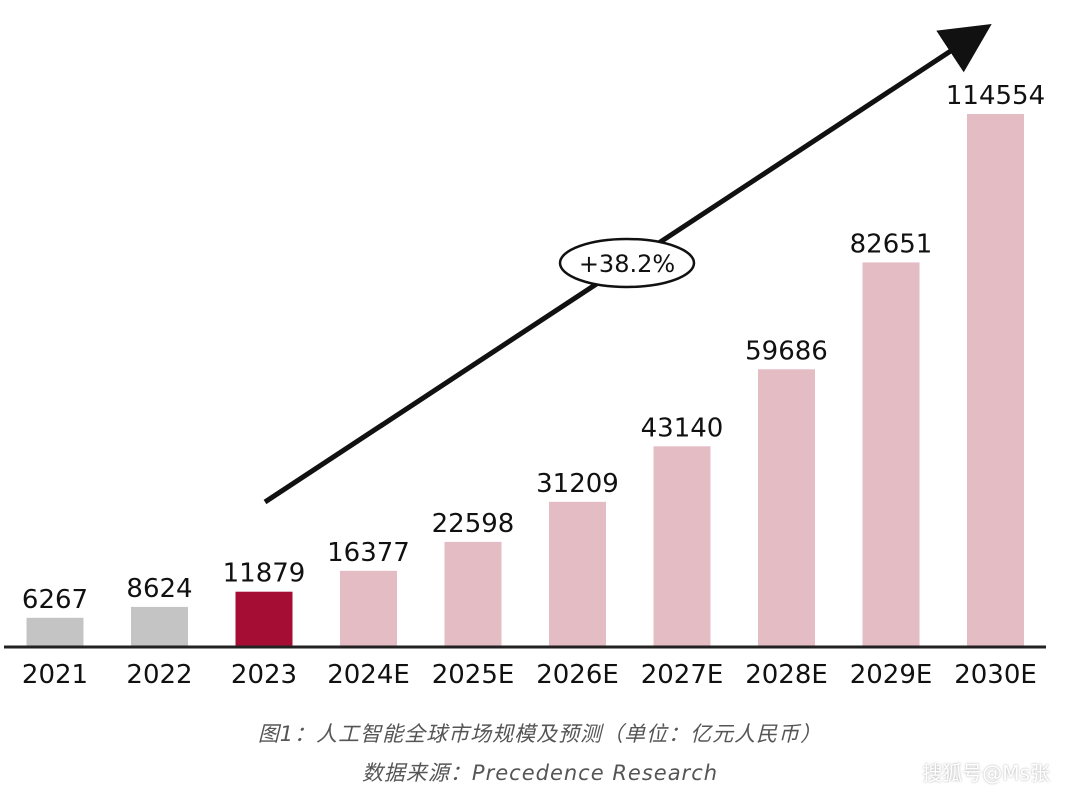  I want to click on bar-2024E, so click(368, 608).